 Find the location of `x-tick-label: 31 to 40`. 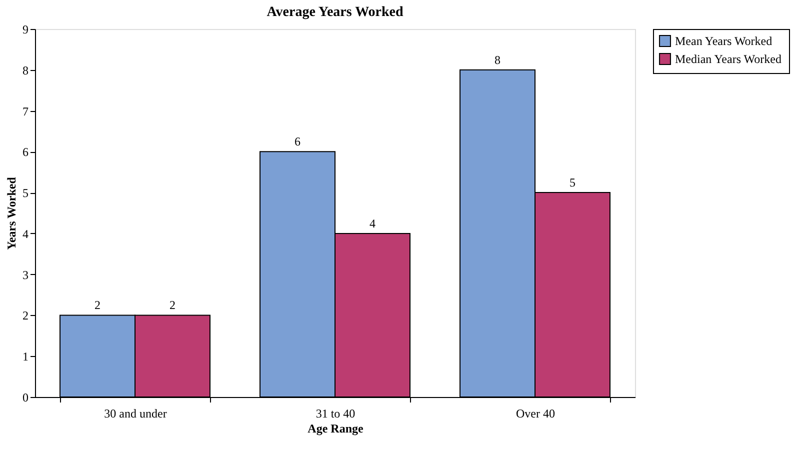

x-tick-label: 31 to 40 is located at coordinates (336, 413).